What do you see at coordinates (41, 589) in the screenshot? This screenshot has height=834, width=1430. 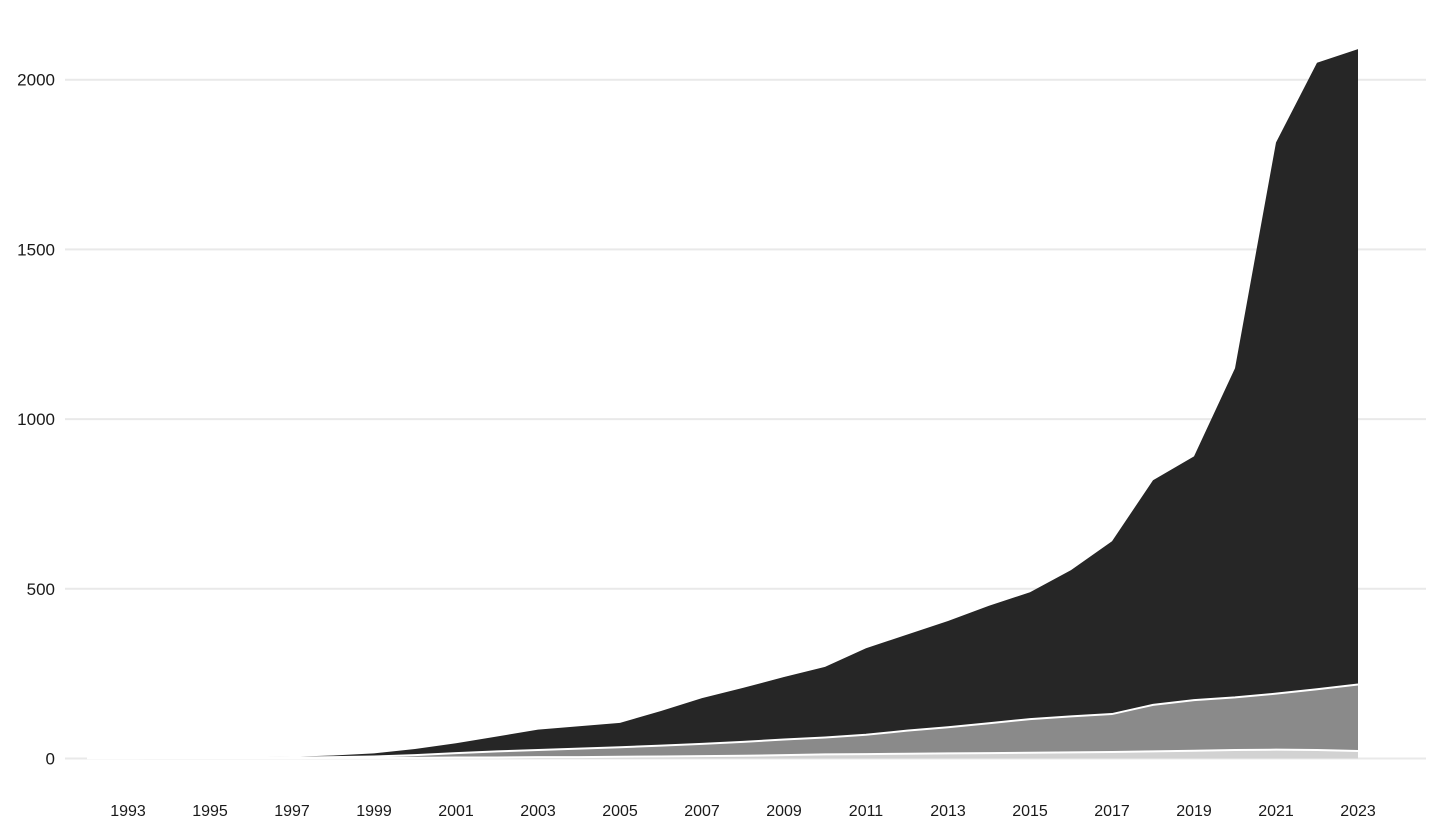 I see `y-axis-tick-label: 500` at bounding box center [41, 589].